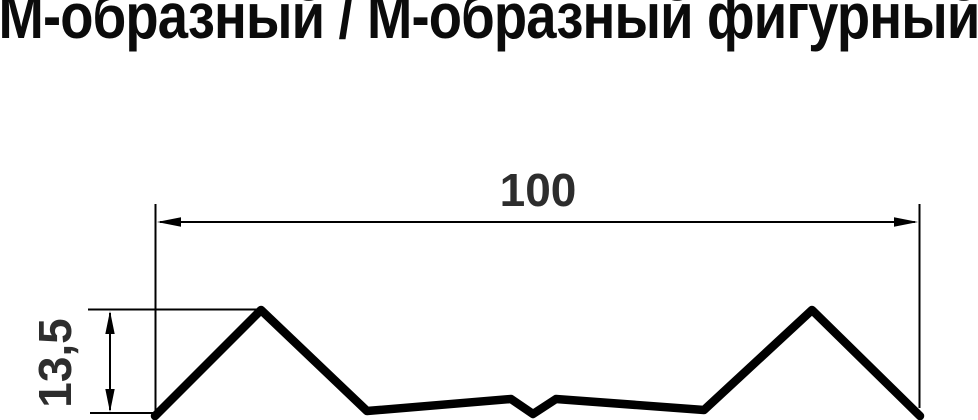 The height and width of the screenshot is (420, 978). What do you see at coordinates (906, 222) in the screenshot?
I see `dim-arrow-right` at bounding box center [906, 222].